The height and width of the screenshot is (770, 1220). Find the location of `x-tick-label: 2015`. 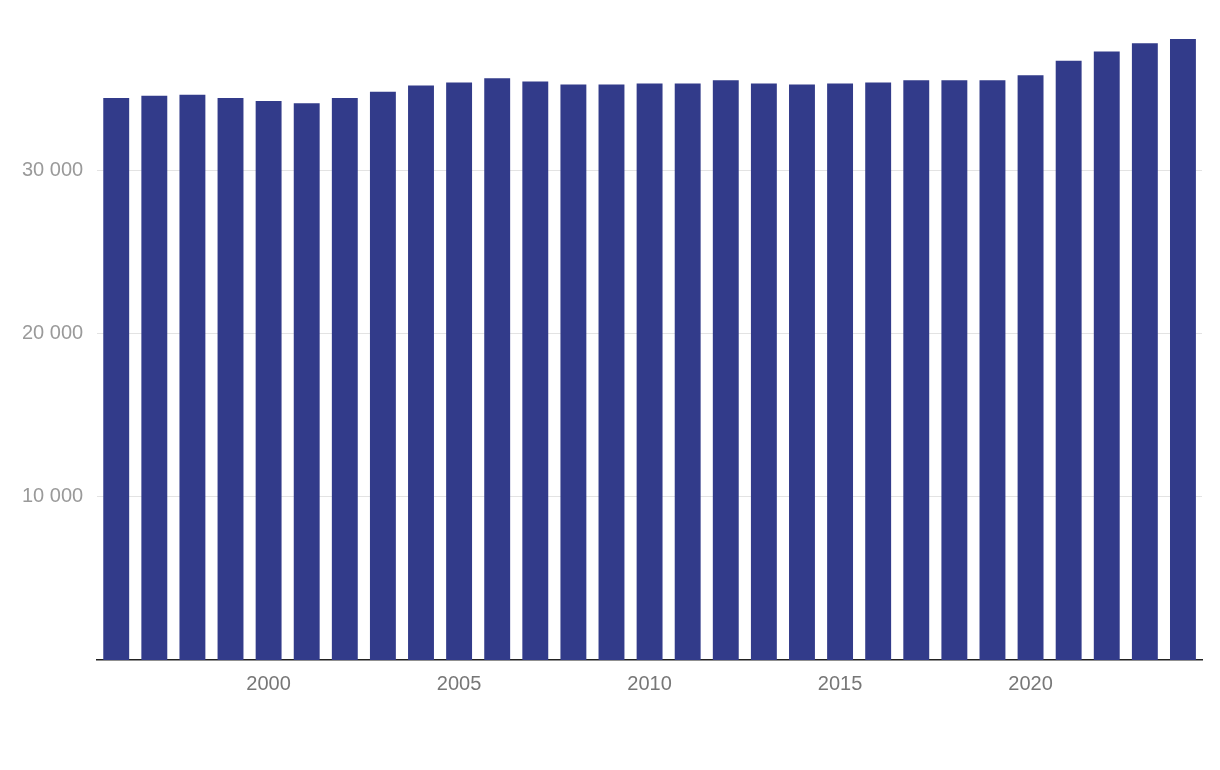

x-tick-label: 2015 is located at coordinates (840, 682).